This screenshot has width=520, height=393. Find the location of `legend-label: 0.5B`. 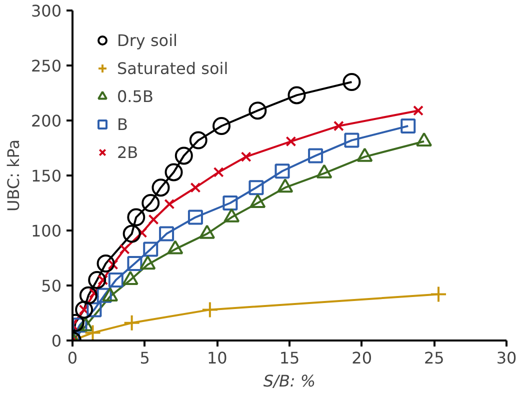

legend-label: 0.5B is located at coordinates (135, 96).